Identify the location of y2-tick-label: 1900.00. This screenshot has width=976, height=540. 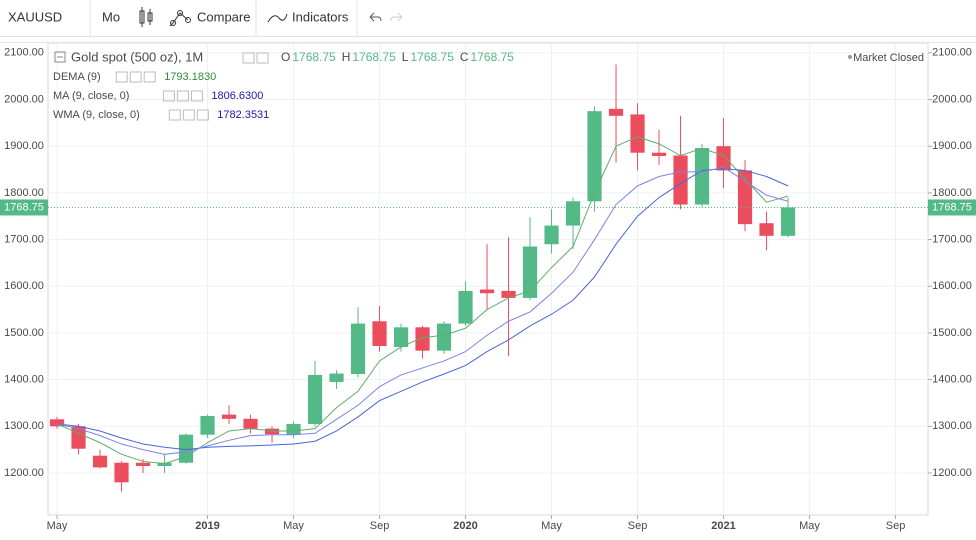
(952, 146).